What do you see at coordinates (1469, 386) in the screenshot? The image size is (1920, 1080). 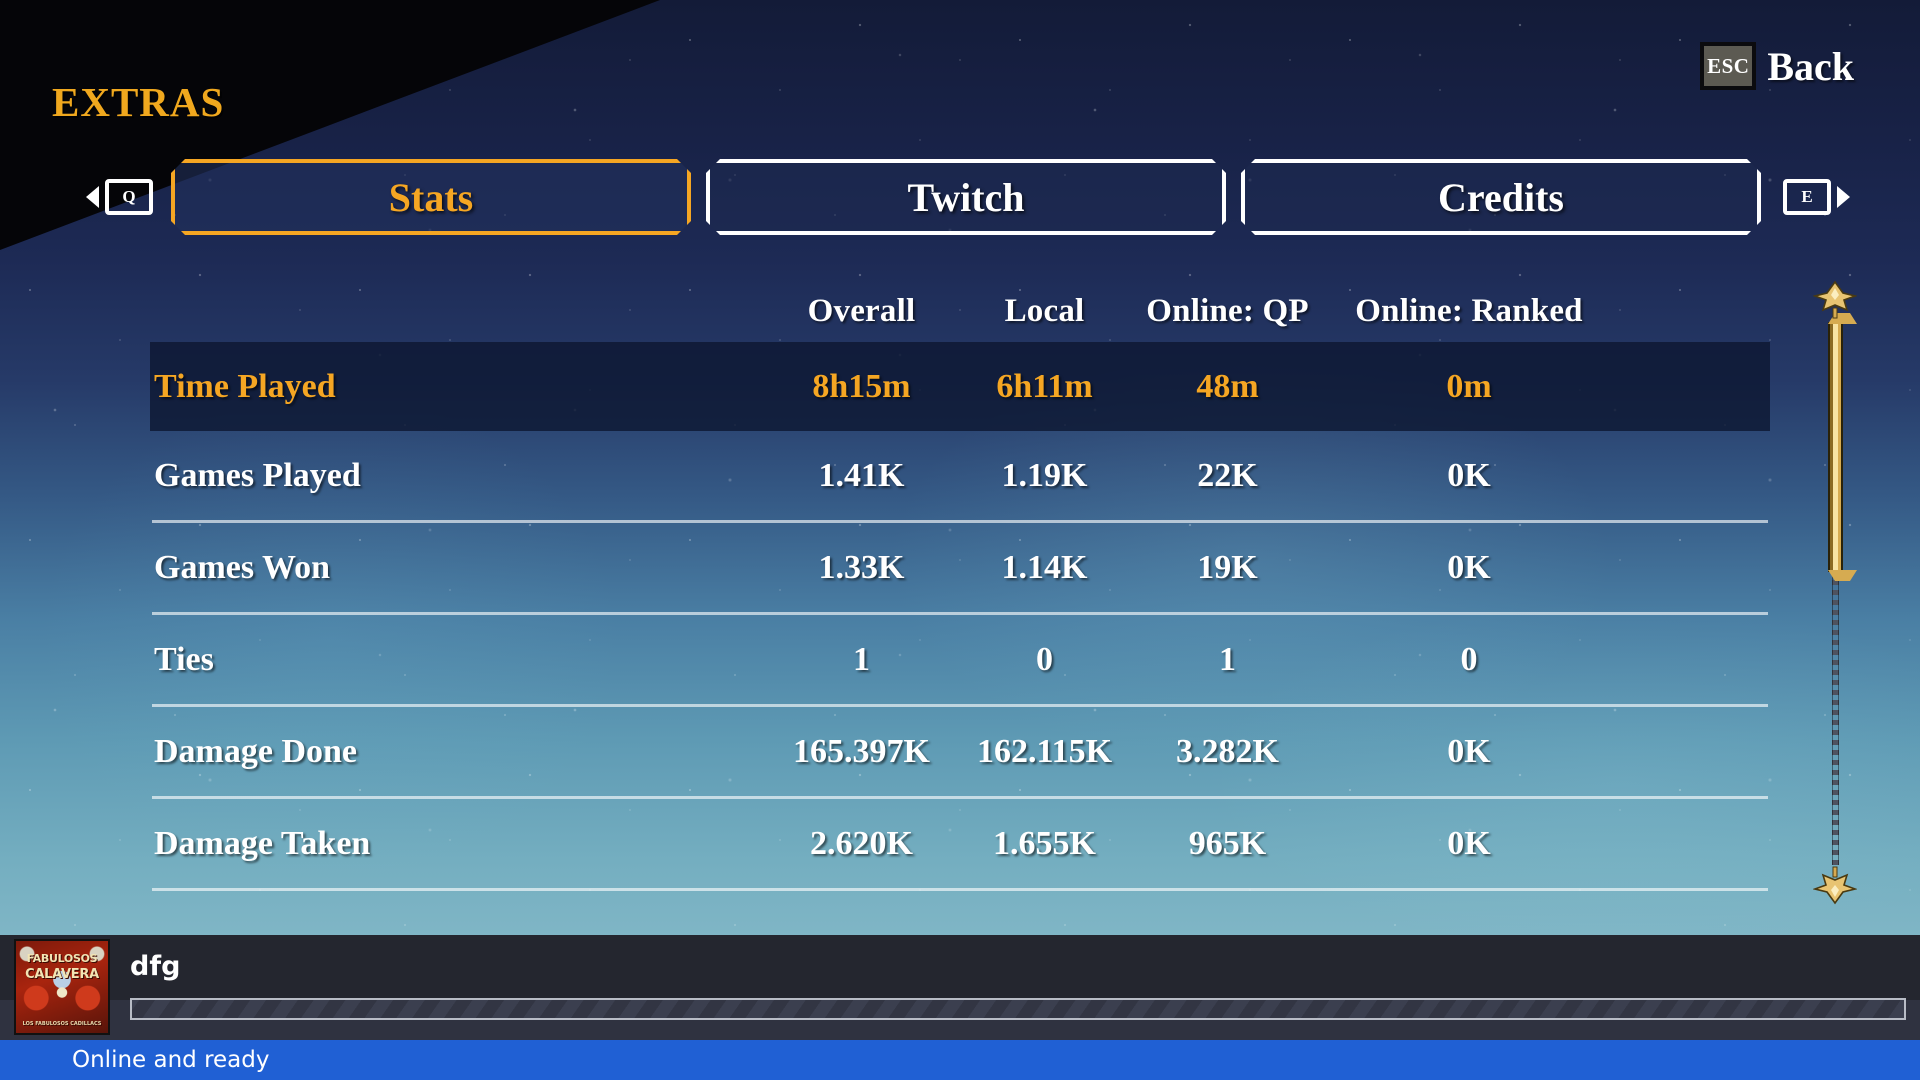 I see `stat-value-online-ranked: 0m` at bounding box center [1469, 386].